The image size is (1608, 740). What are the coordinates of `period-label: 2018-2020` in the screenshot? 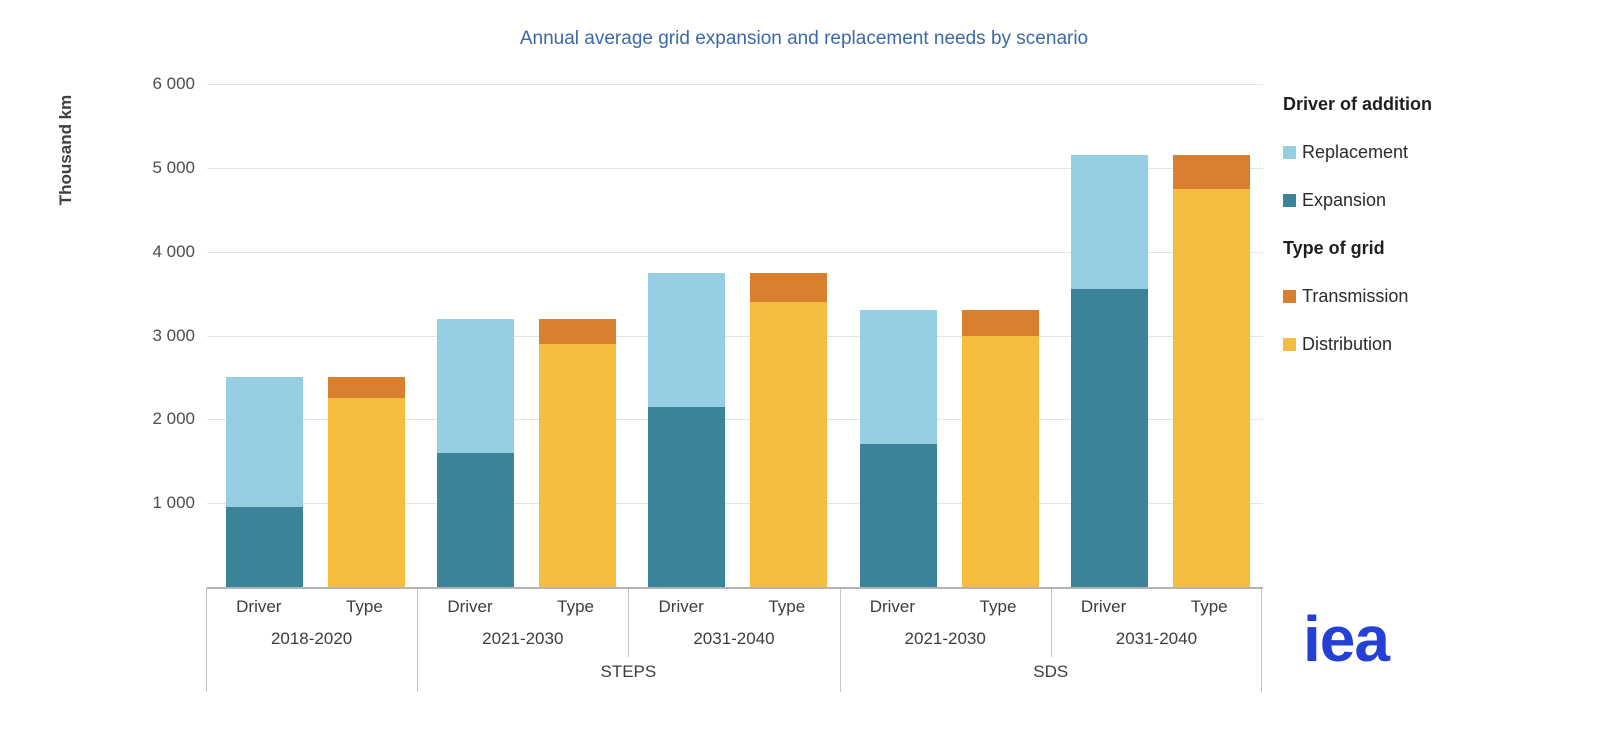 It's located at (311, 638).